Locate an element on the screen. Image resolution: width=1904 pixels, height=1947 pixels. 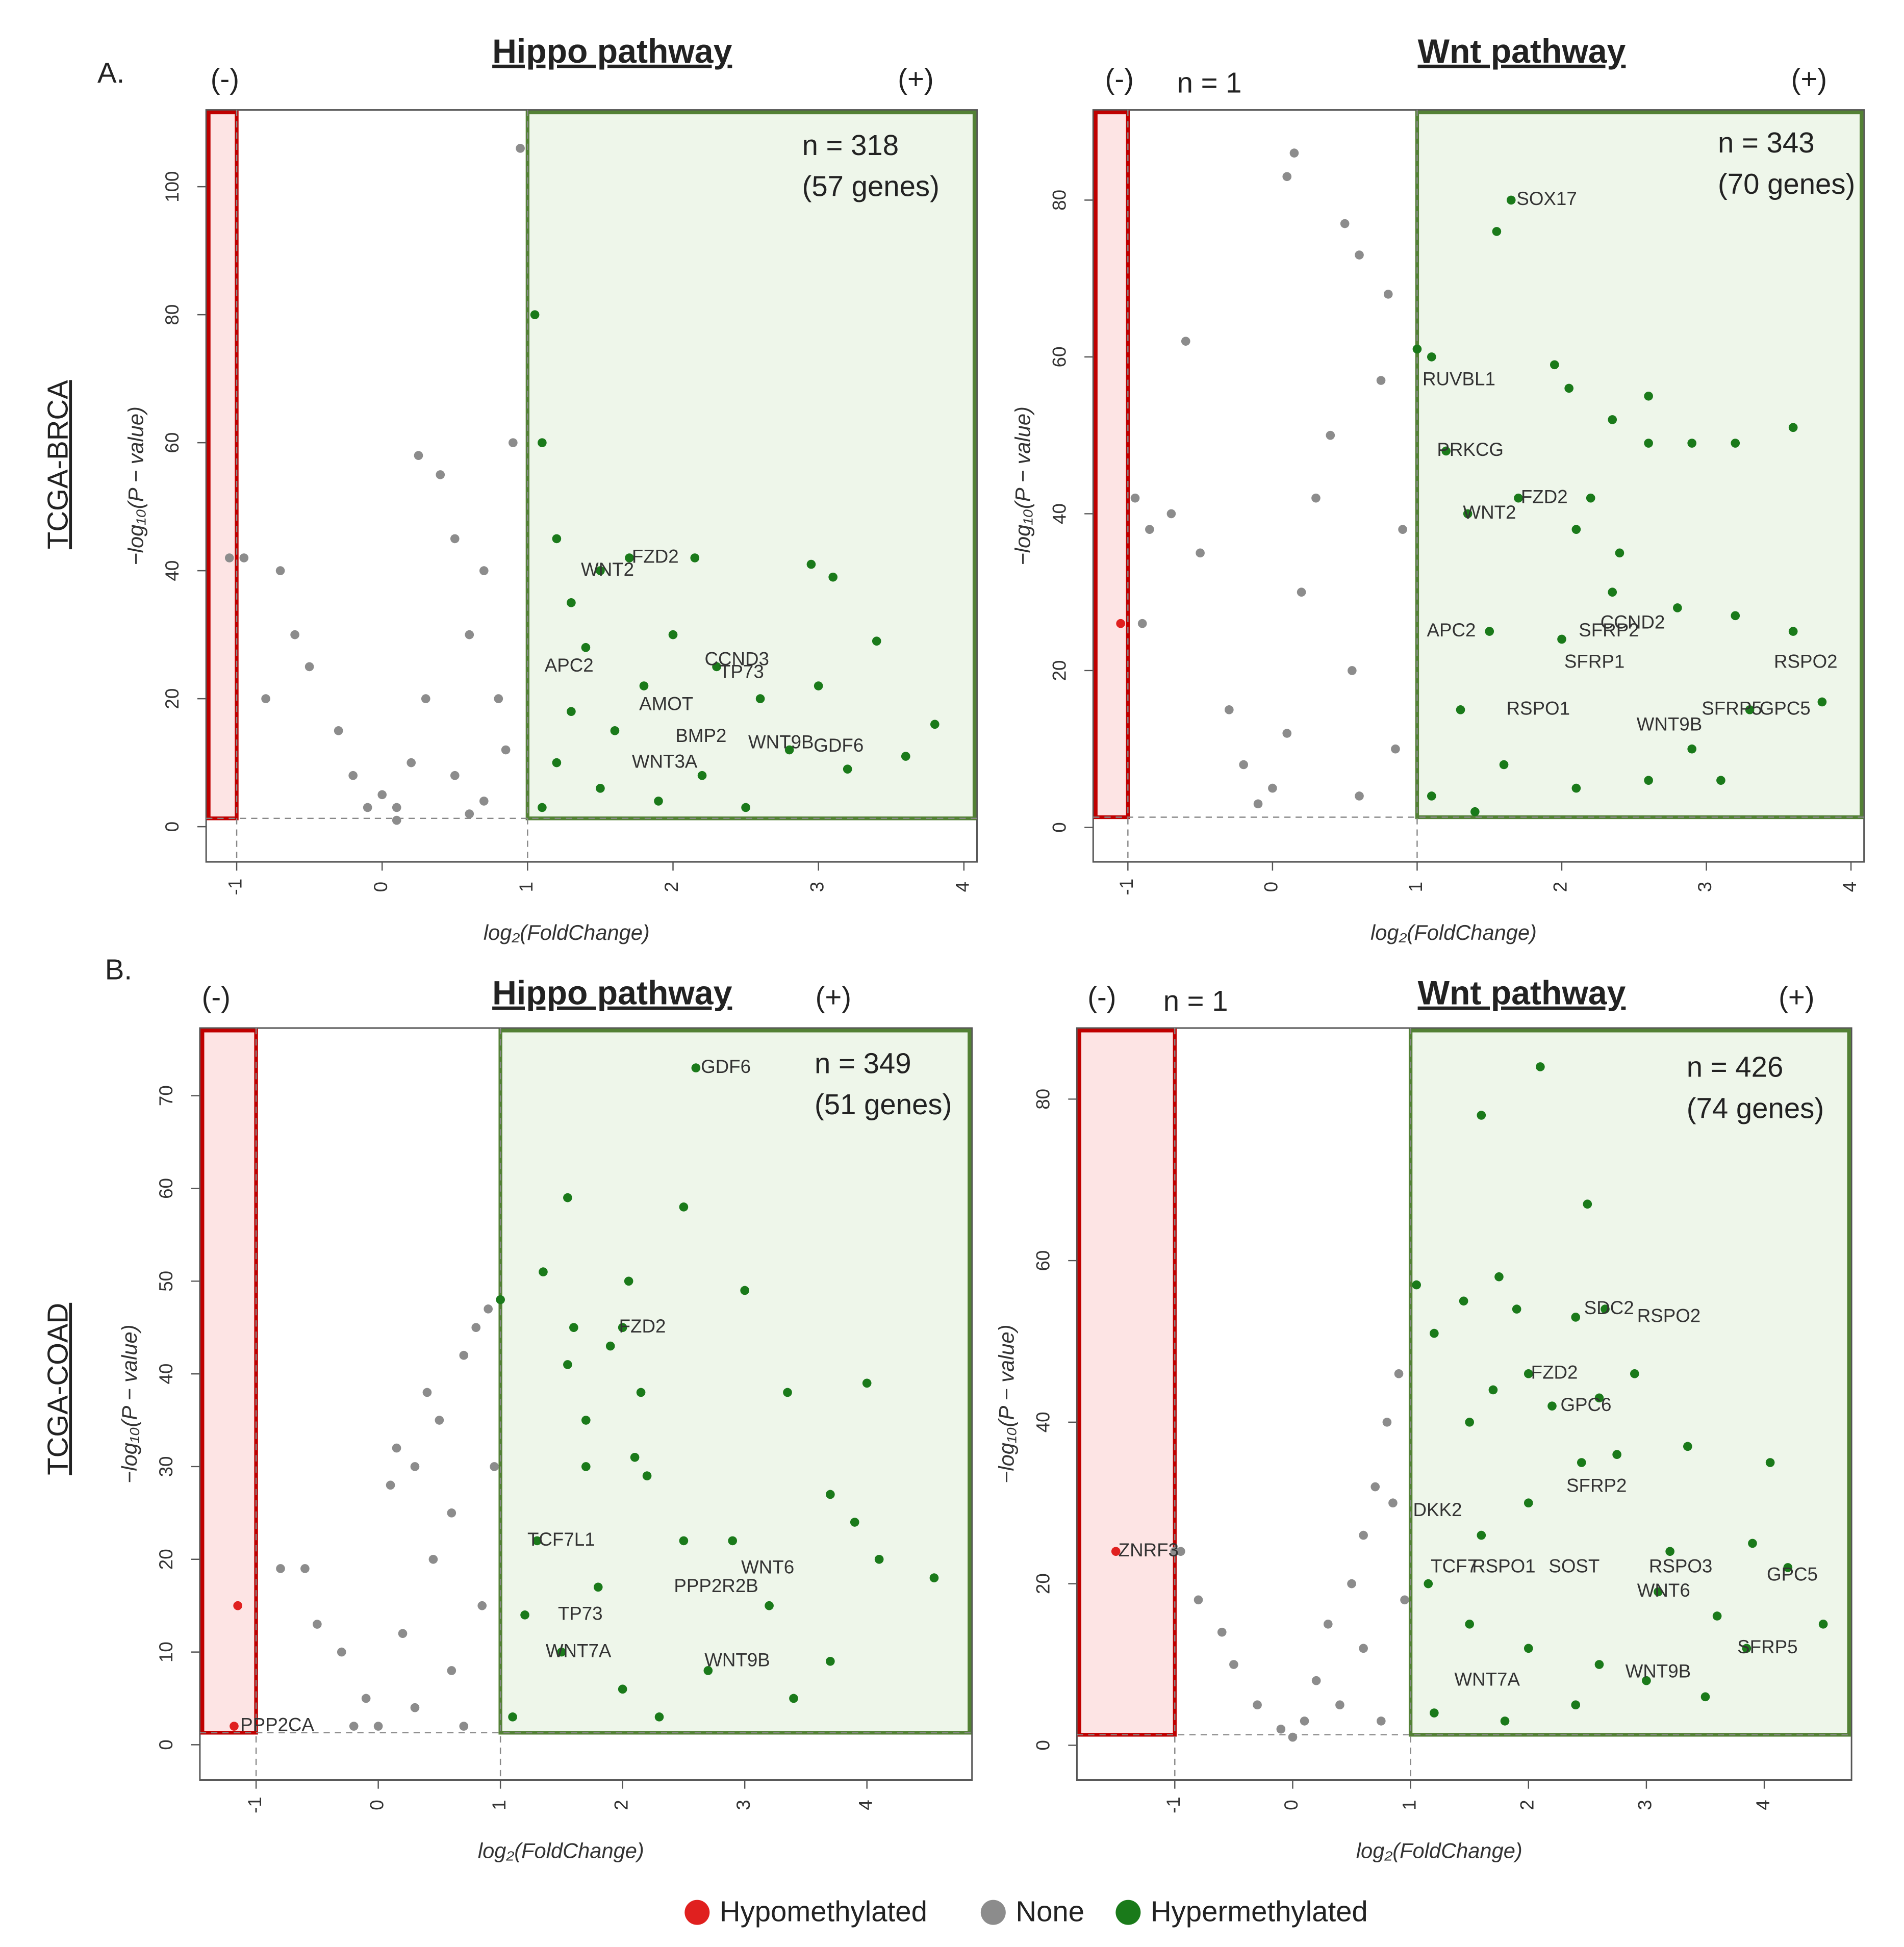
gene-label: BMP2 is located at coordinates (700, 735).